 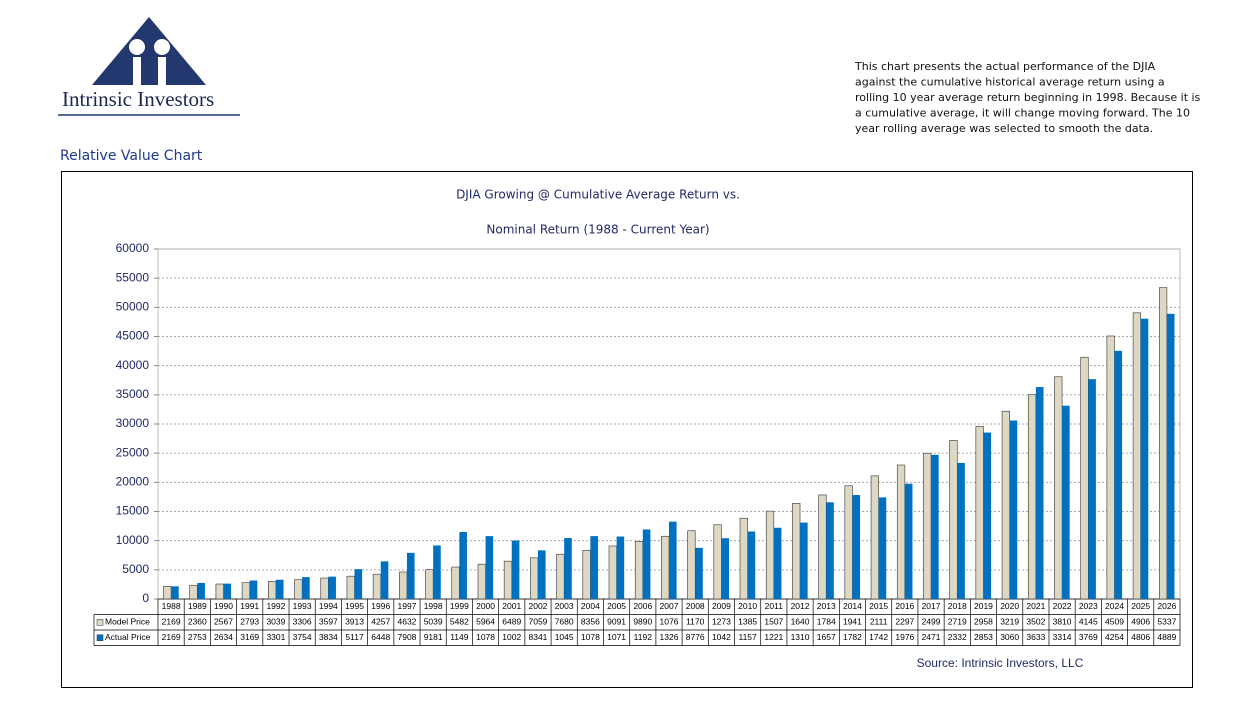 What do you see at coordinates (459, 606) in the screenshot?
I see `x-tick-label: 1999` at bounding box center [459, 606].